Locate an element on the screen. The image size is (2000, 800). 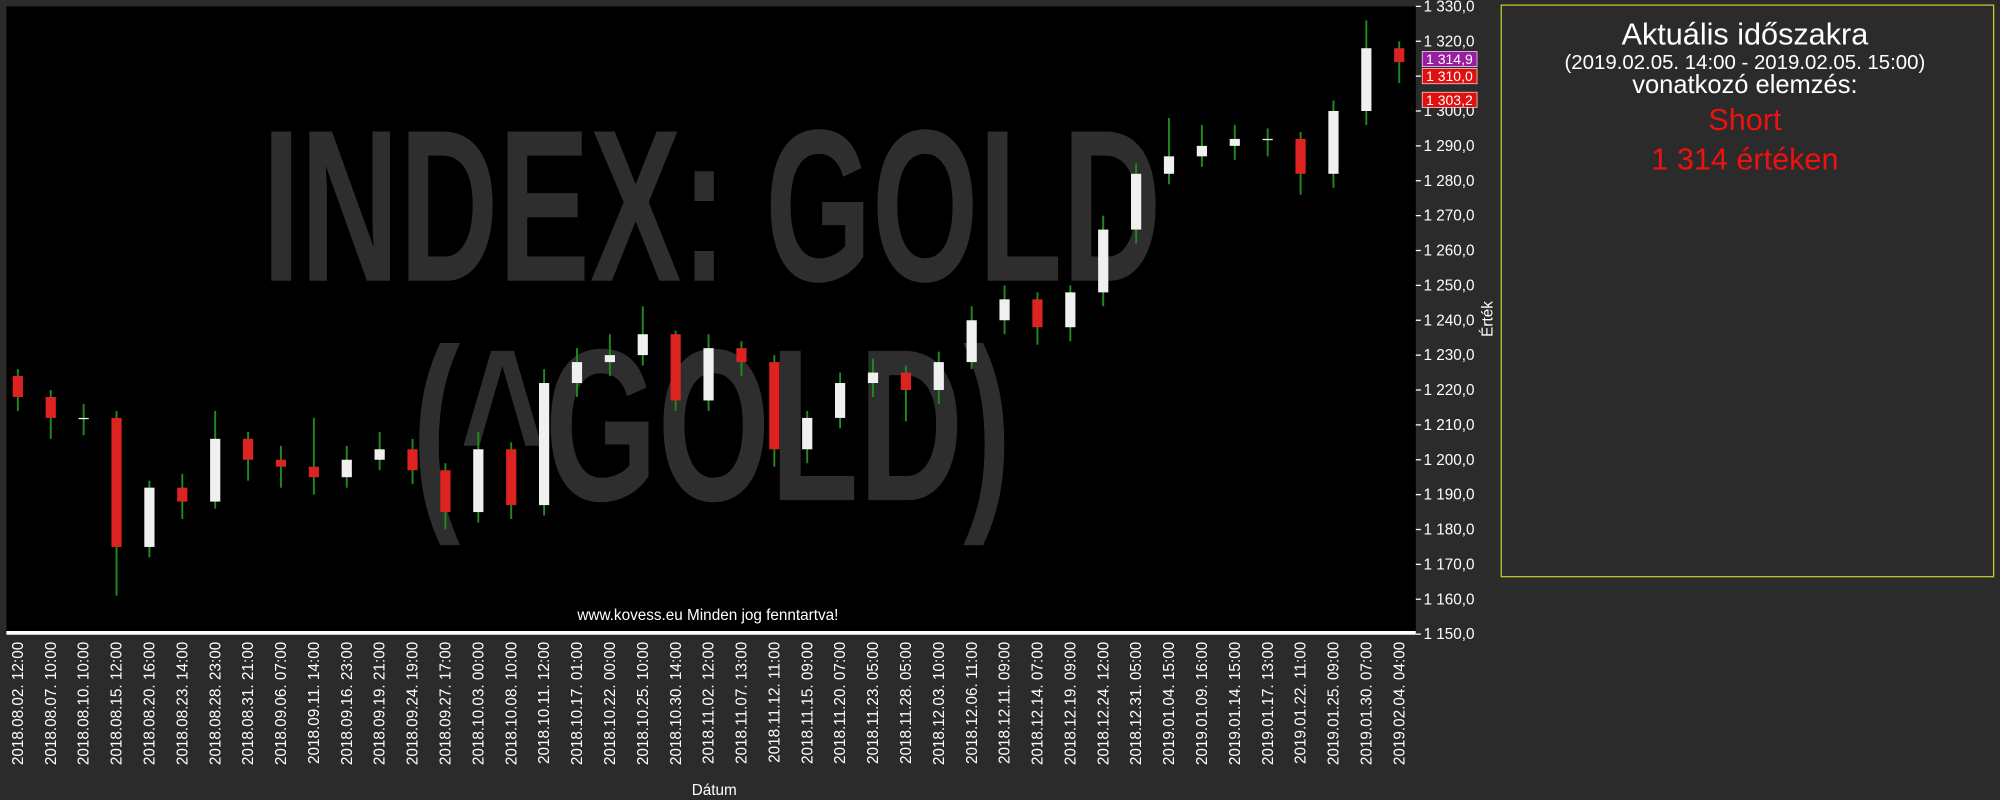
x-tick-label: 2018.08.31. 21:00 is located at coordinates (248, 703).